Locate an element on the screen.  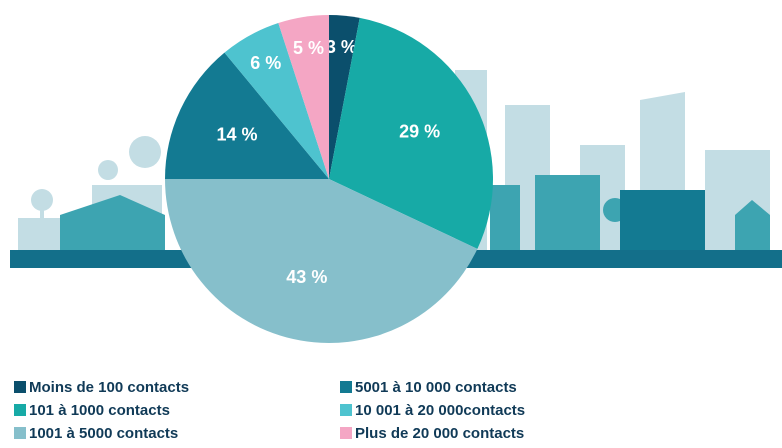
slice-label: 29 % is located at coordinates (419, 132).